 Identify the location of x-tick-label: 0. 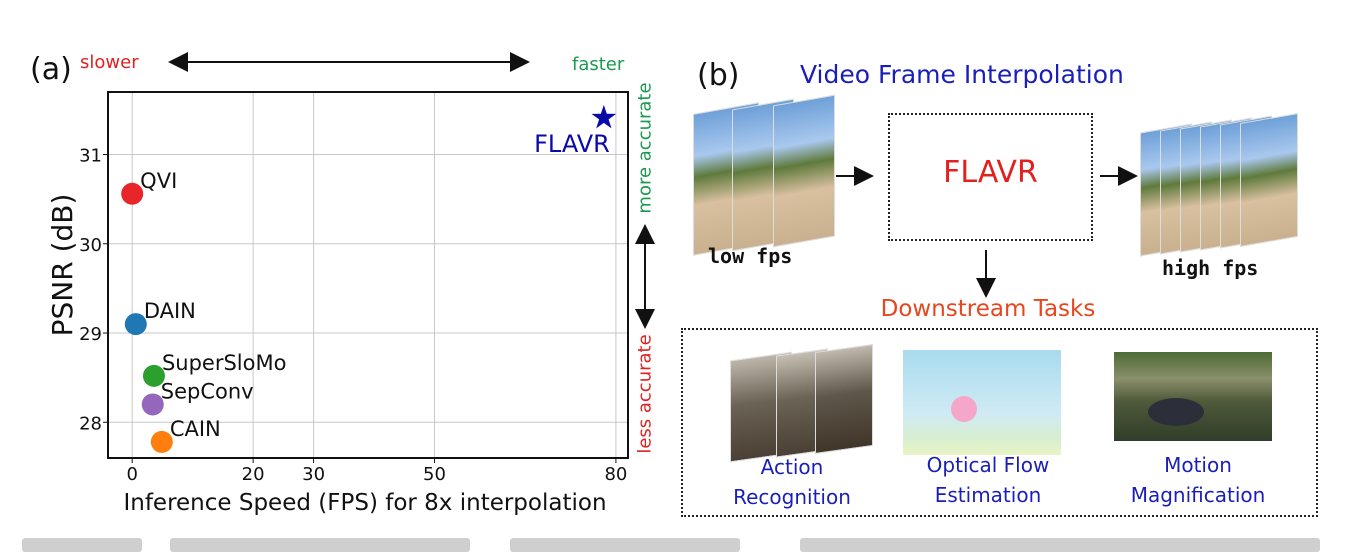
(131, 474).